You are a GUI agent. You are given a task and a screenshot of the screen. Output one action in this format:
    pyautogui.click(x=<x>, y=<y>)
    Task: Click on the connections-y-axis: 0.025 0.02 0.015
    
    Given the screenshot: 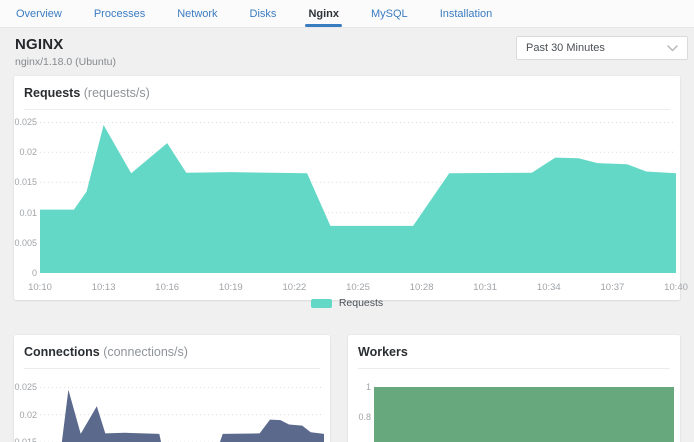 What is the action you would take?
    pyautogui.click(x=27, y=411)
    